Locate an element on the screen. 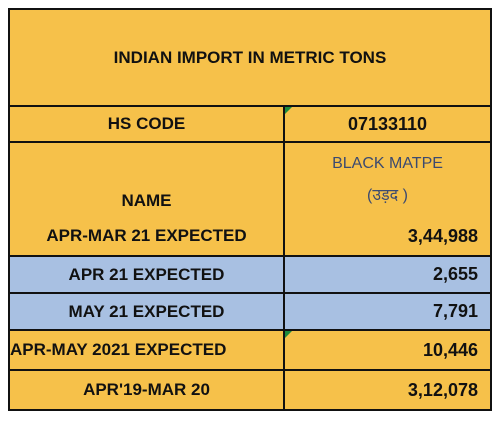 This screenshot has width=500, height=432. row-label: APR 21 EXPECTED is located at coordinates (147, 274).